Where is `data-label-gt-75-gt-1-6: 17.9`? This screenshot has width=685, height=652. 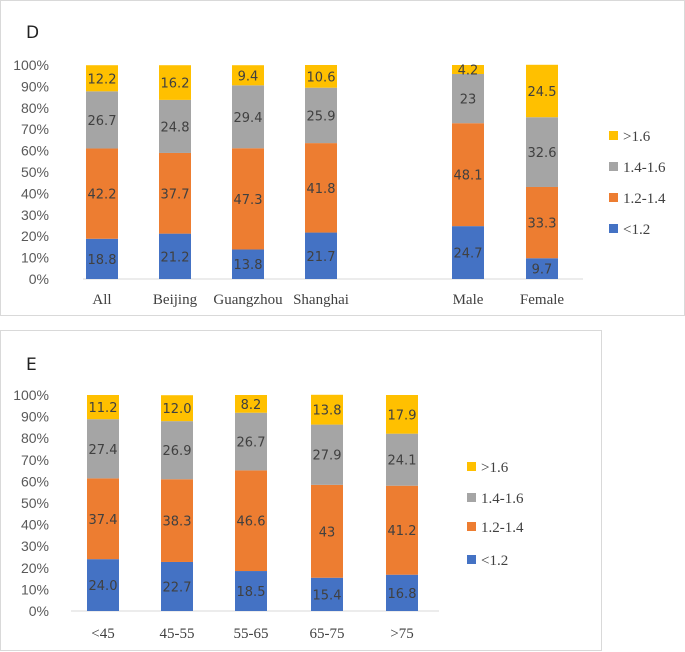 data-label-gt-75-gt-1-6: 17.9 is located at coordinates (402, 415).